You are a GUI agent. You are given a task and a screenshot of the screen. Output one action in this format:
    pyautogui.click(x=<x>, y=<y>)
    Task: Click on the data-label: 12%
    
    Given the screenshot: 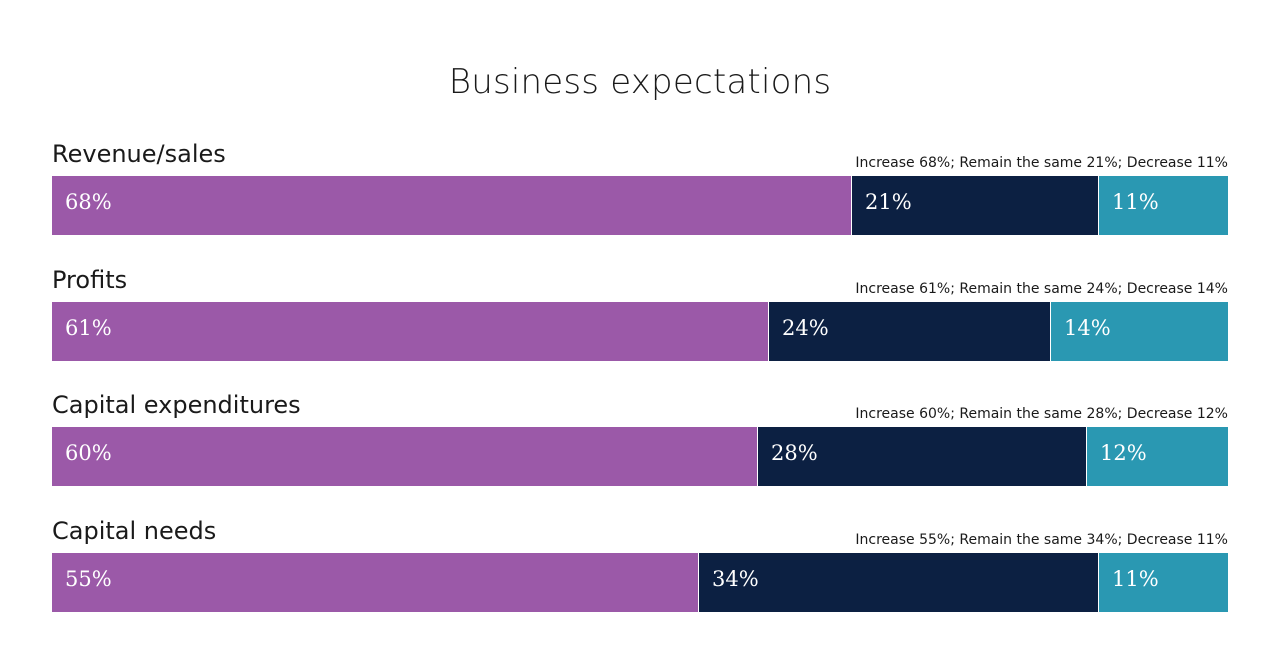 What is the action you would take?
    pyautogui.click(x=1123, y=453)
    